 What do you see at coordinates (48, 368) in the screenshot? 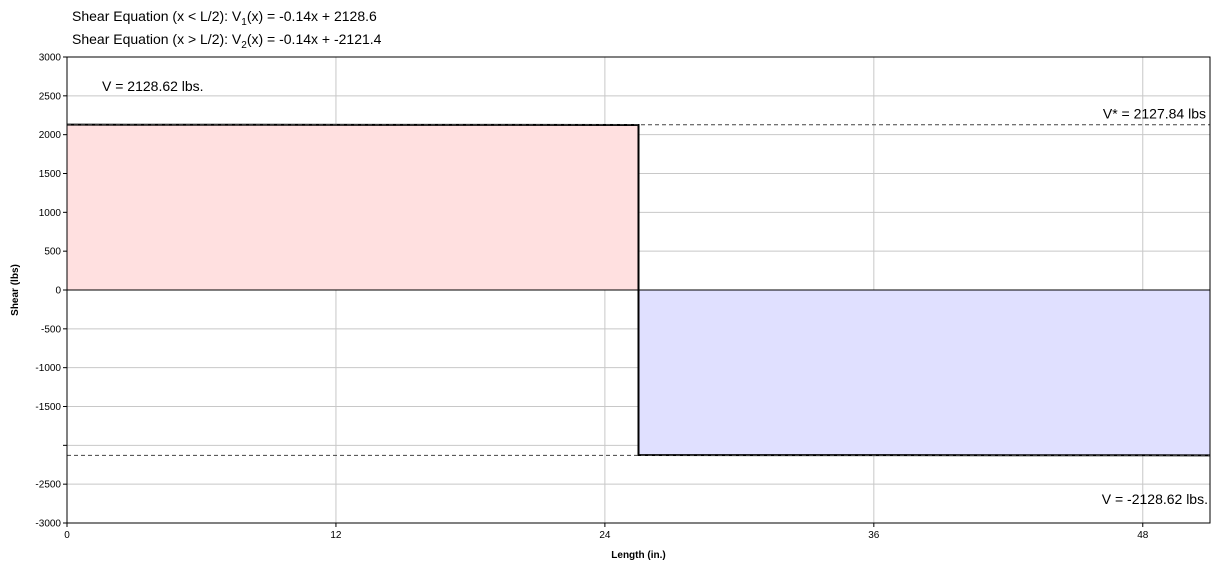
I see `y-tick-label: -1000` at bounding box center [48, 368].